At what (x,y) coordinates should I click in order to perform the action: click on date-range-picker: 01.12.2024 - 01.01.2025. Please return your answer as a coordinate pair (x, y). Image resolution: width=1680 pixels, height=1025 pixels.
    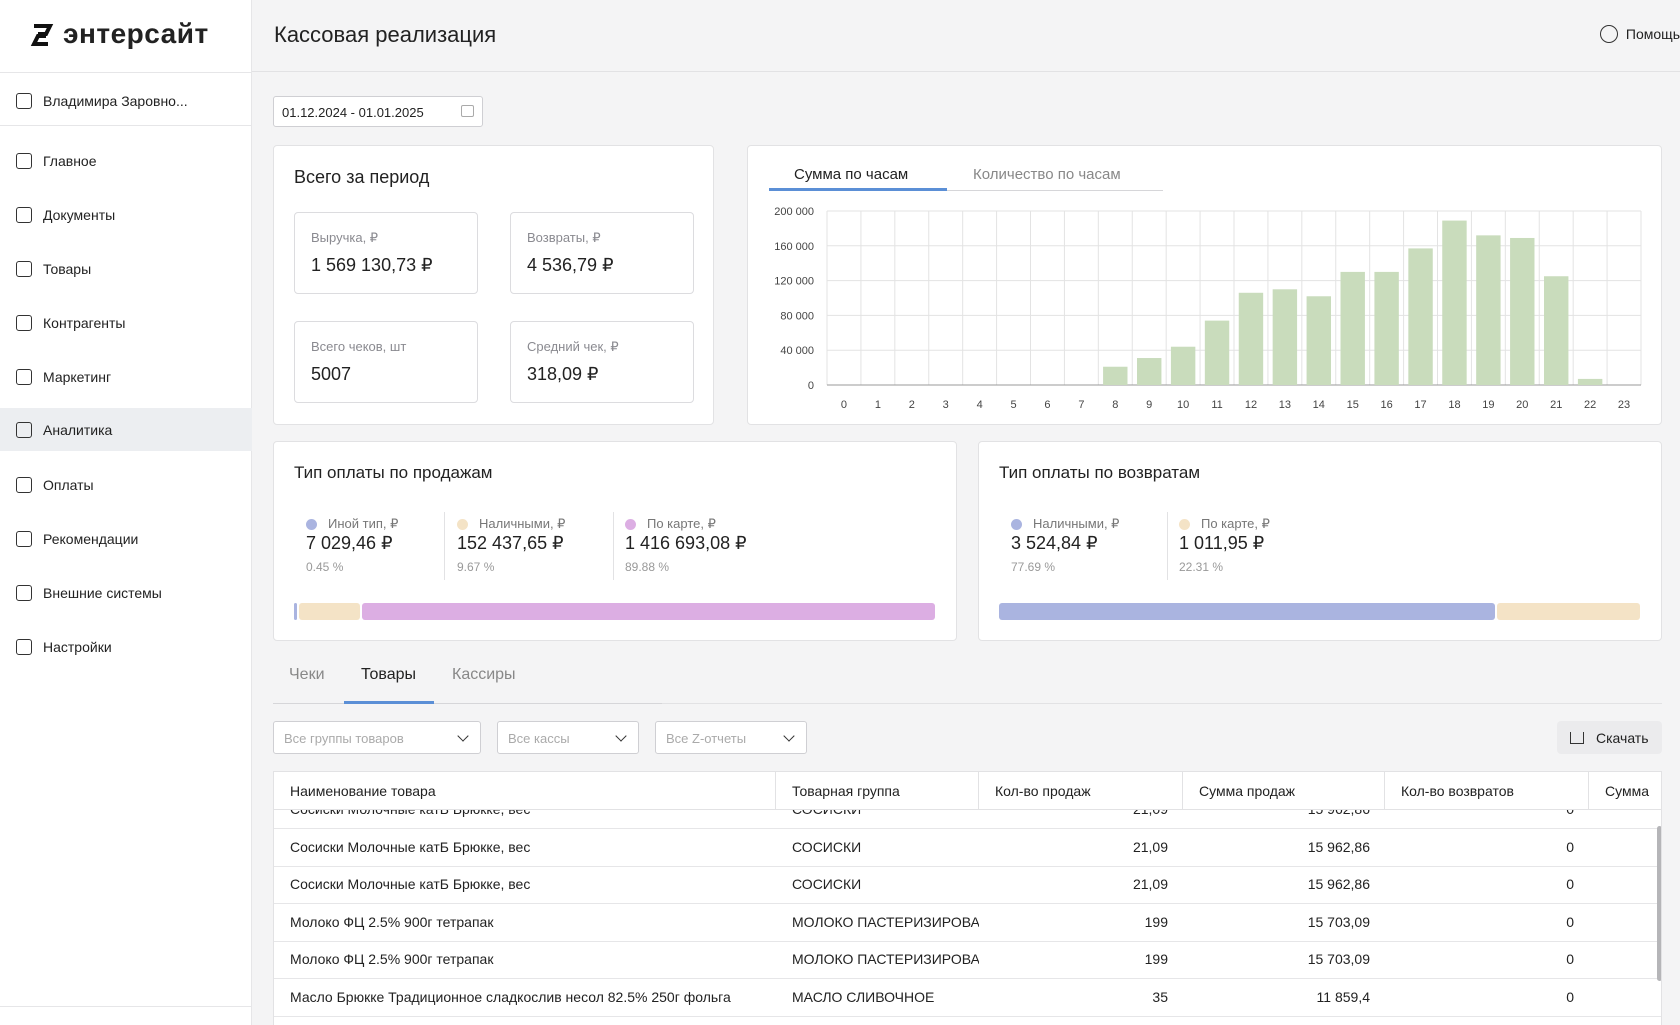
    Looking at the image, I should click on (378, 111).